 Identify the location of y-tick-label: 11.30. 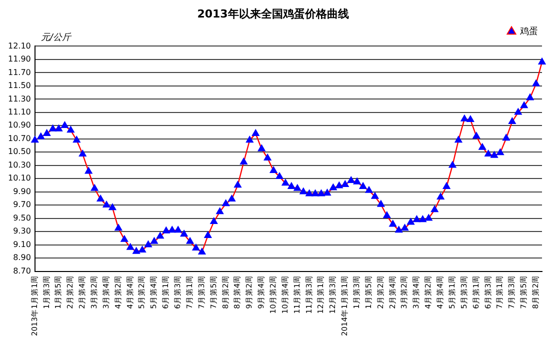
(19, 99).